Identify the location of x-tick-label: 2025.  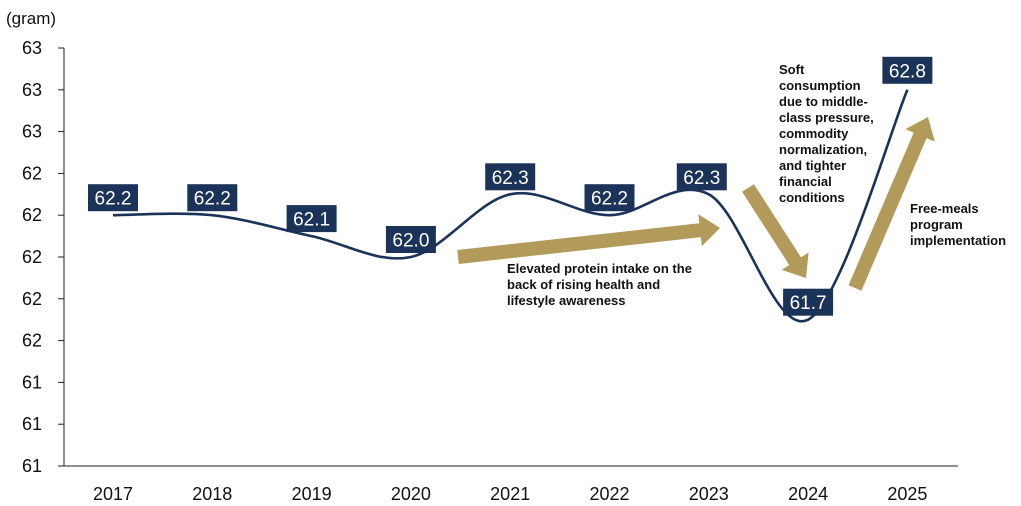
(907, 494).